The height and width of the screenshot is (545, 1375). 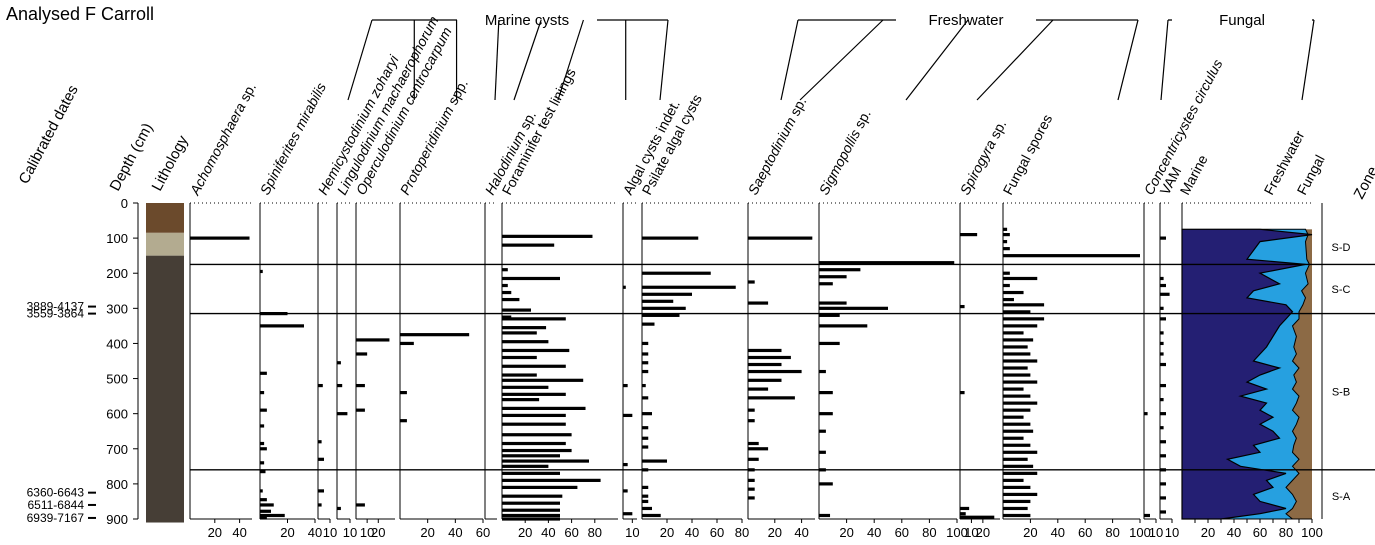 I want to click on taxon-label: Spiniferites mirabilis, so click(x=293, y=138).